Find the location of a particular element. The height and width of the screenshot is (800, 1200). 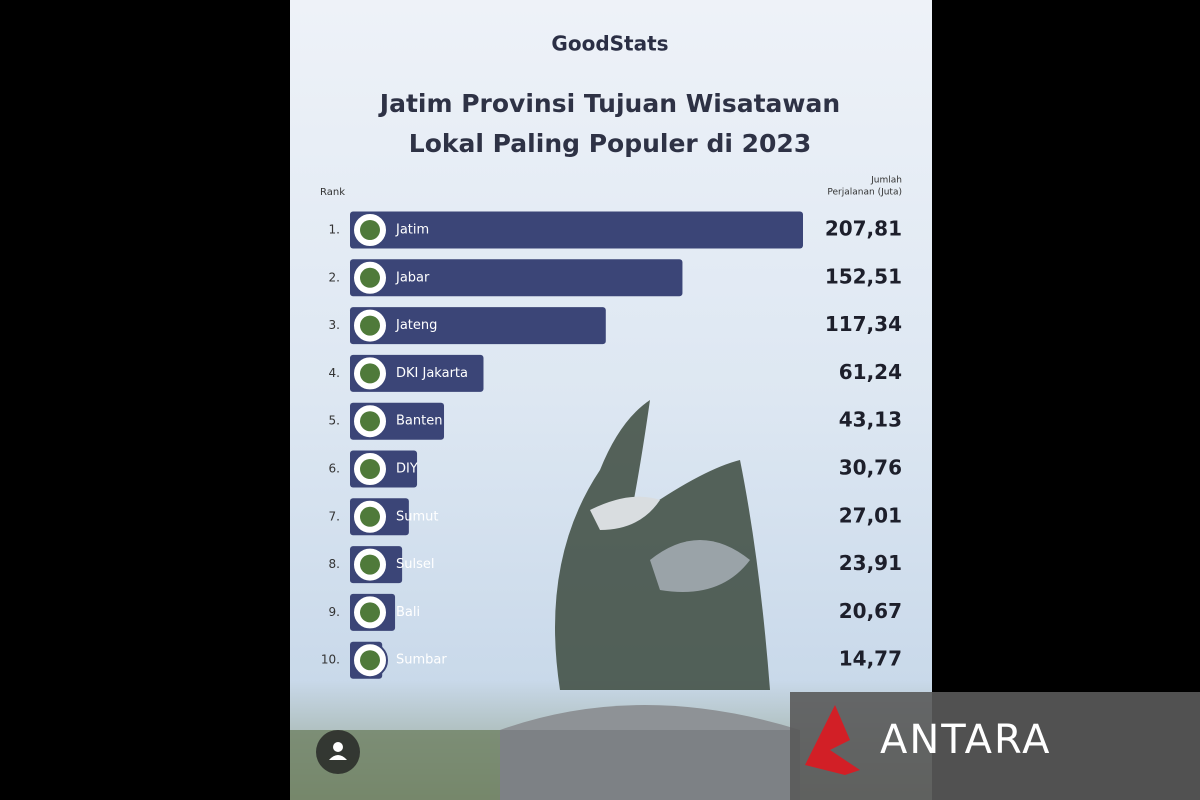

category-label: Jatim is located at coordinates (412, 230).